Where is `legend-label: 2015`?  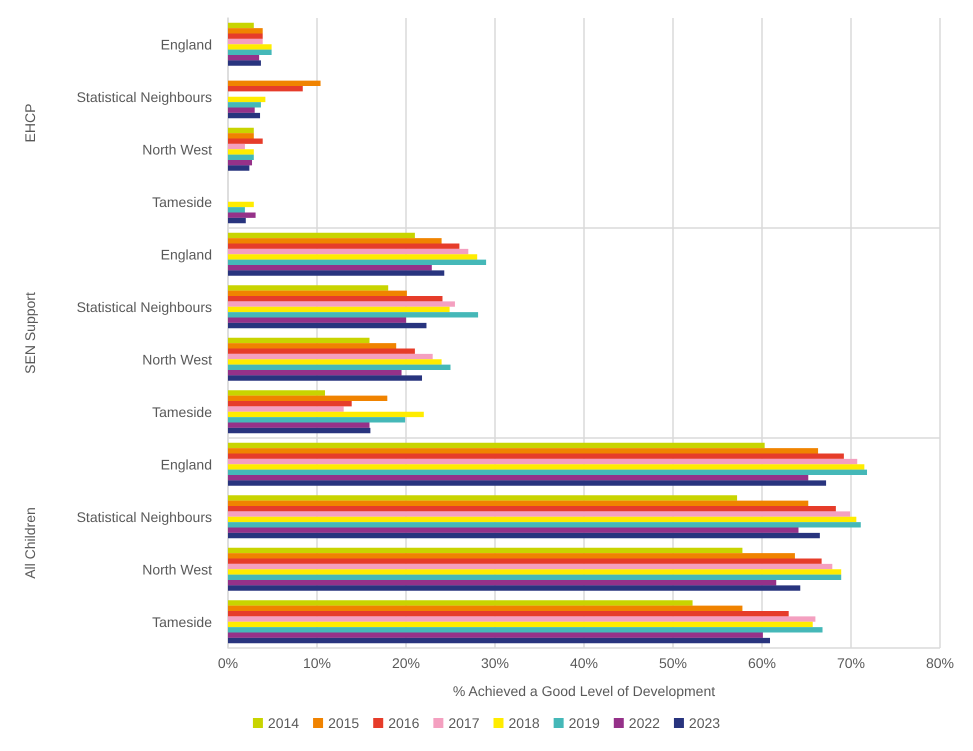 legend-label: 2015 is located at coordinates (344, 723).